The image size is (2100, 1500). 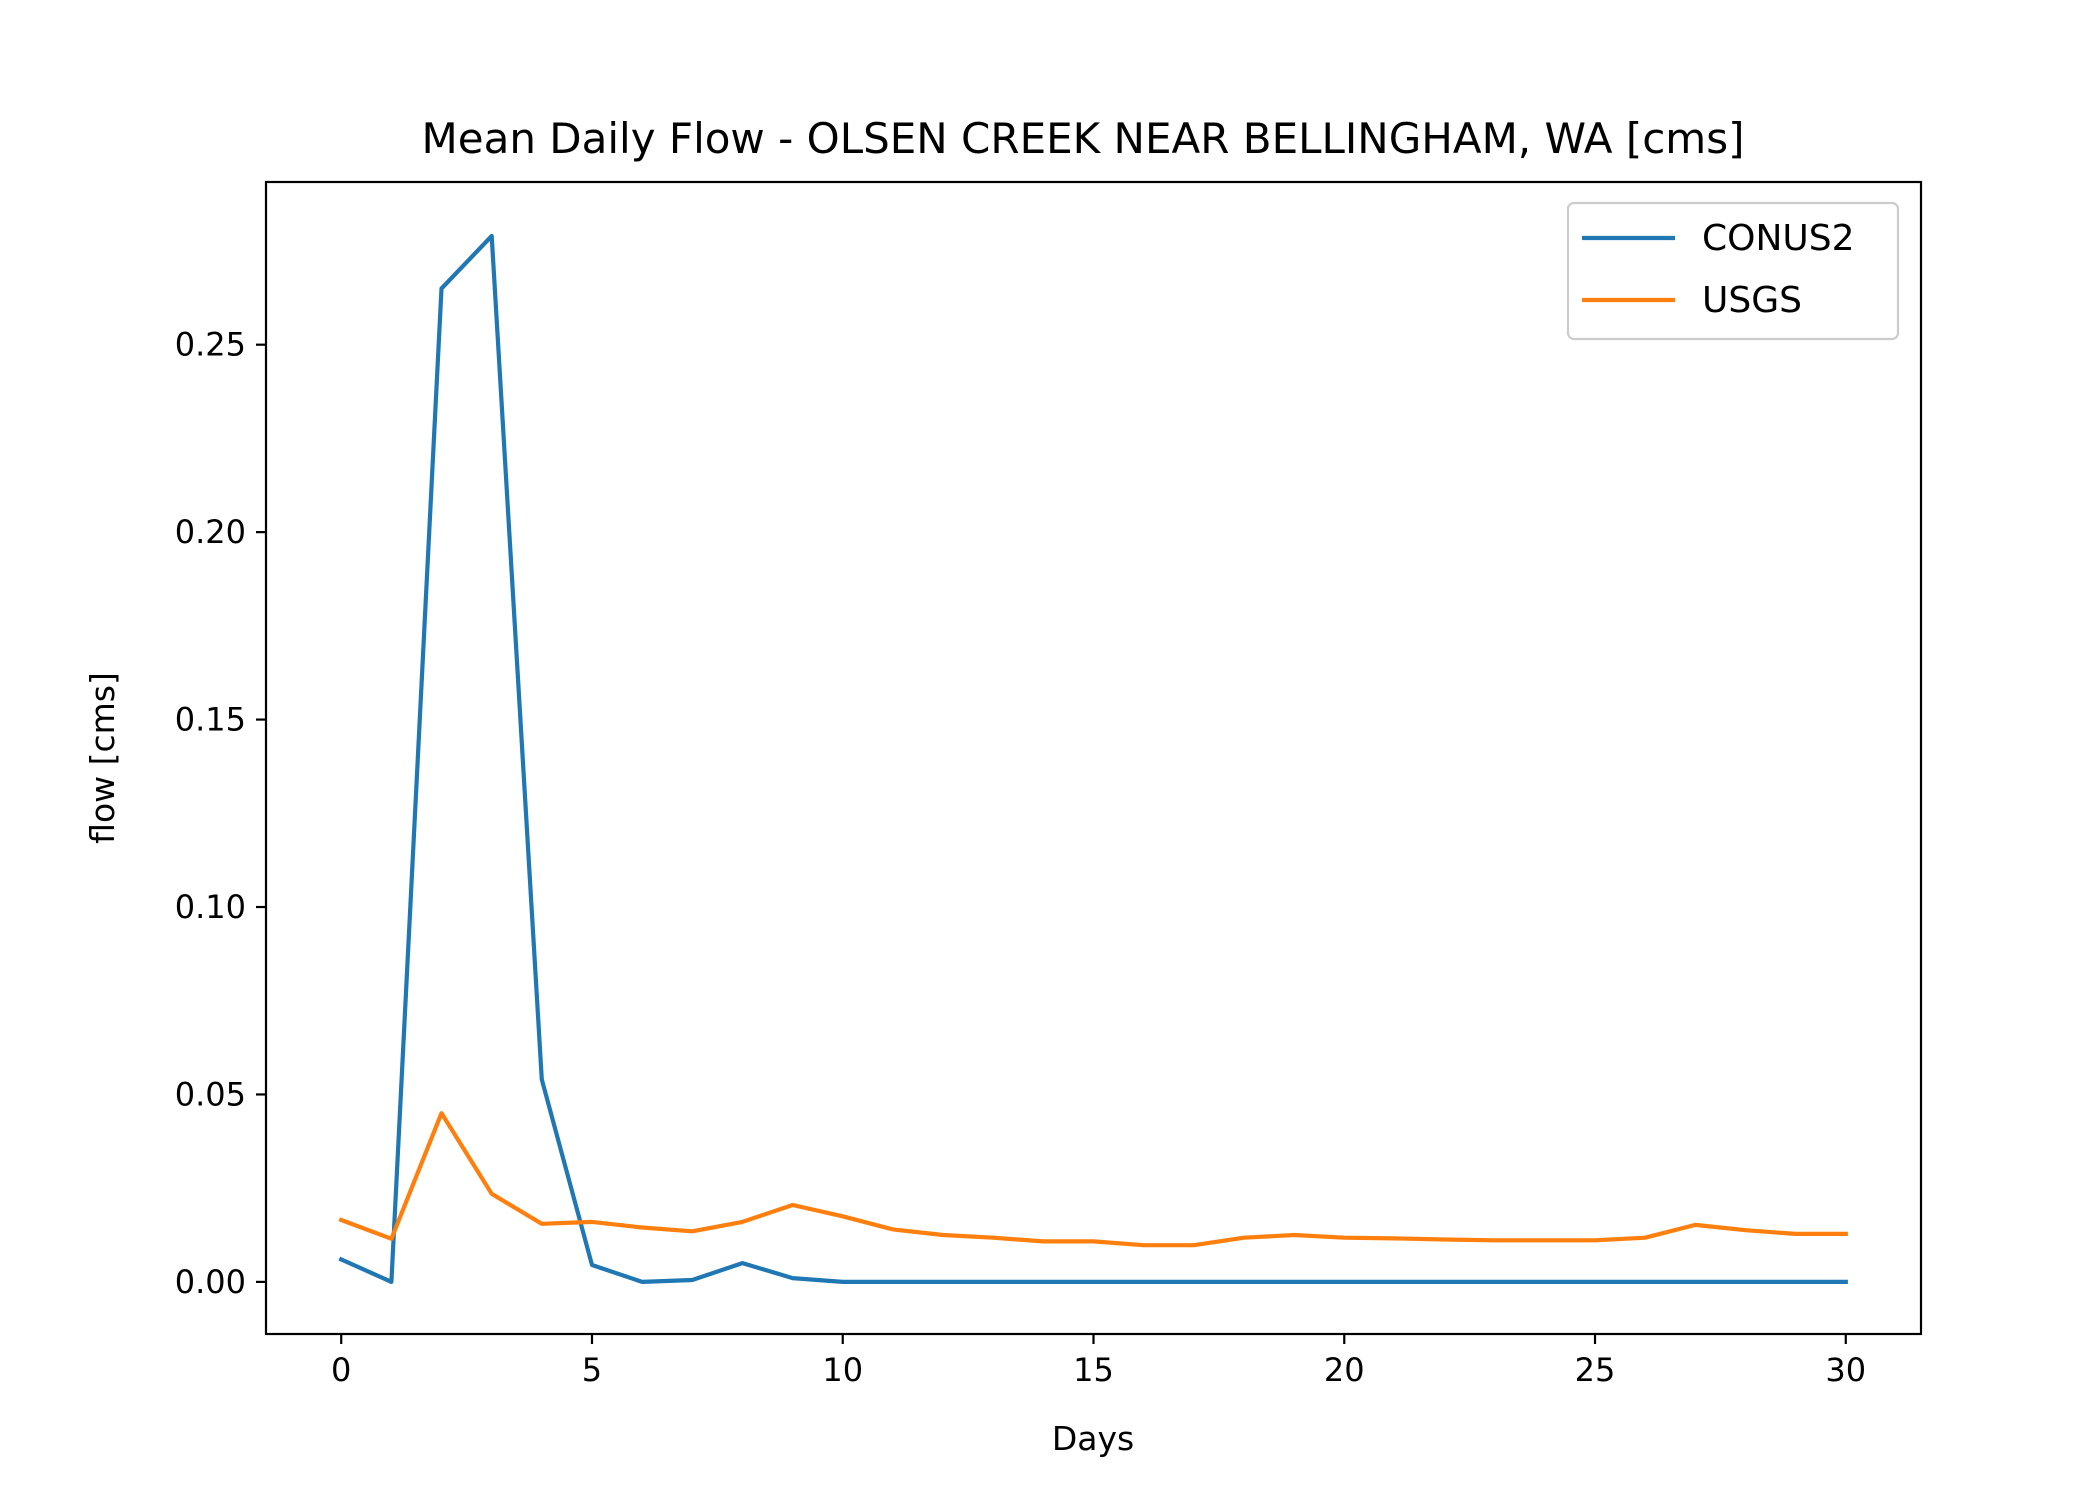 I want to click on x-tick-label: 0, so click(x=341, y=1370).